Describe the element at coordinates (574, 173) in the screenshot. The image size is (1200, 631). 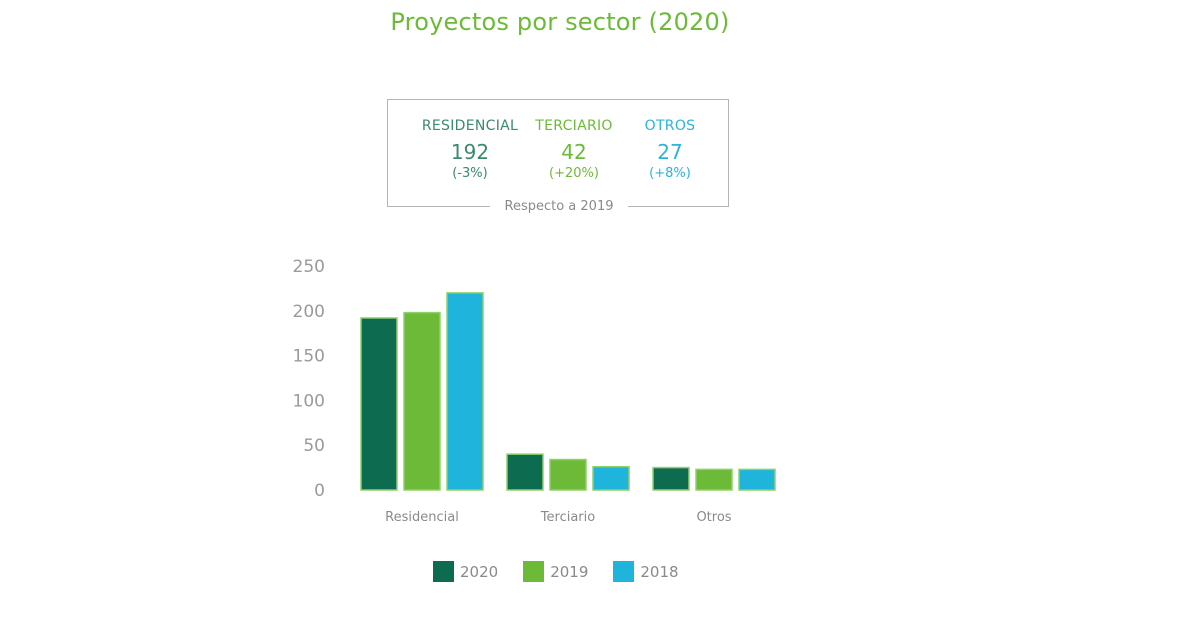
I see `summary-terciario-change: (+20%)` at that location.